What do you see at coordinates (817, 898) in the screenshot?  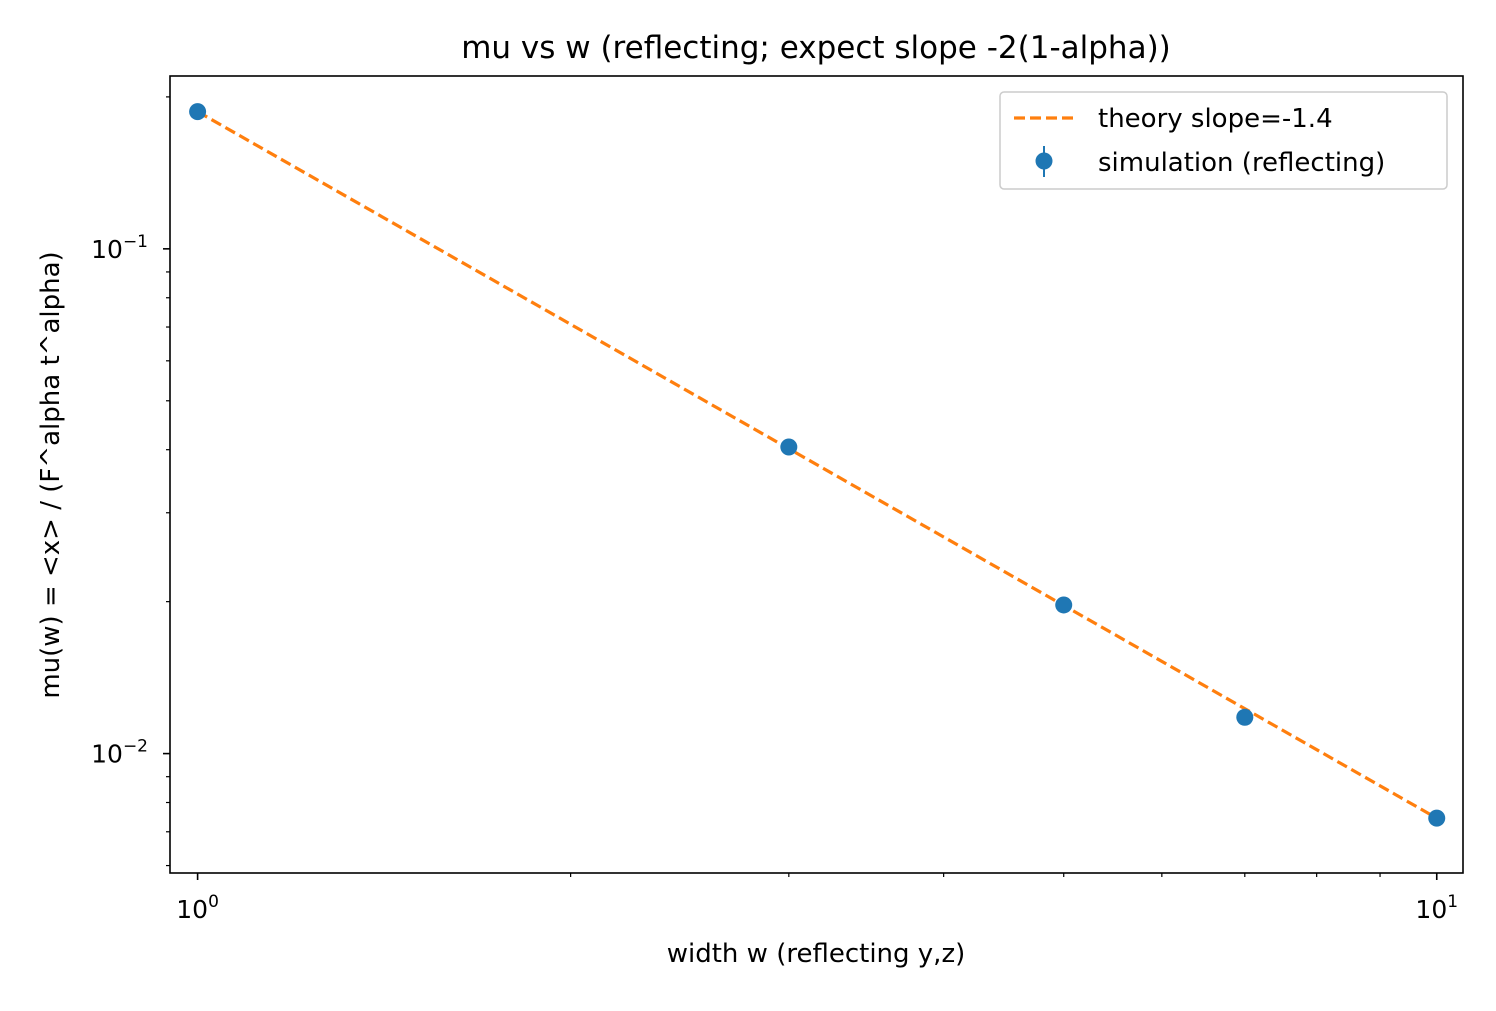 I see `x-axis: 100 101` at bounding box center [817, 898].